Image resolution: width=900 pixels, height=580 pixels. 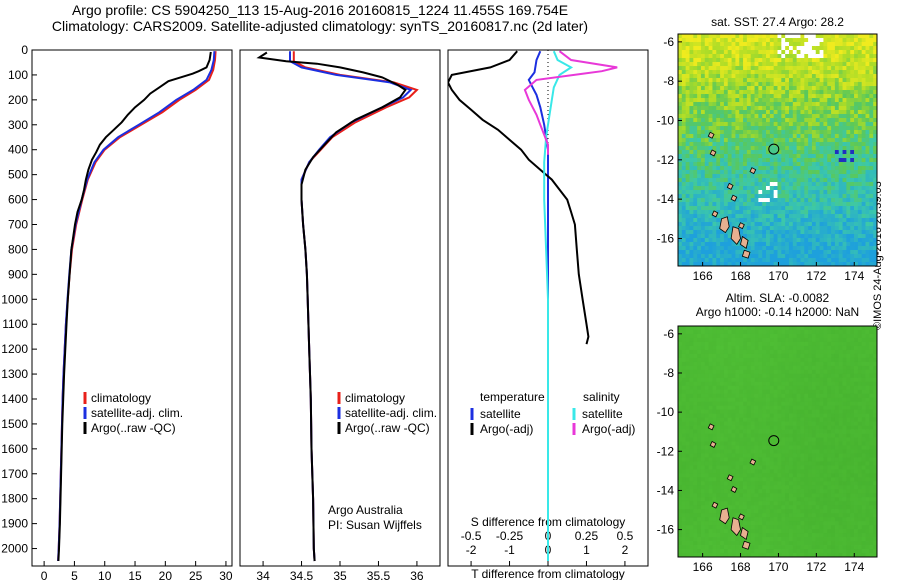 I want to click on x-tick-label: 35, so click(x=340, y=574).